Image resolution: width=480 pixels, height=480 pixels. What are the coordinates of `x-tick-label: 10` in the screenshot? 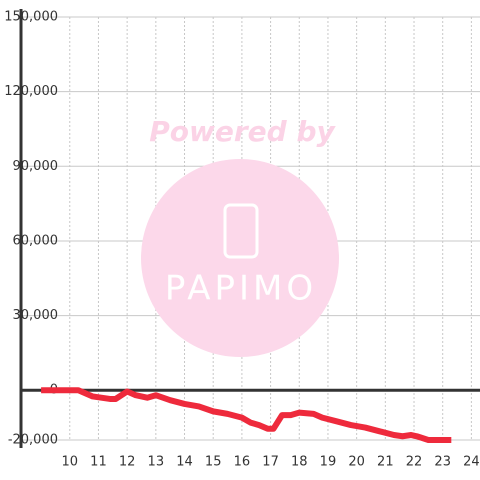 It's located at (69, 462).